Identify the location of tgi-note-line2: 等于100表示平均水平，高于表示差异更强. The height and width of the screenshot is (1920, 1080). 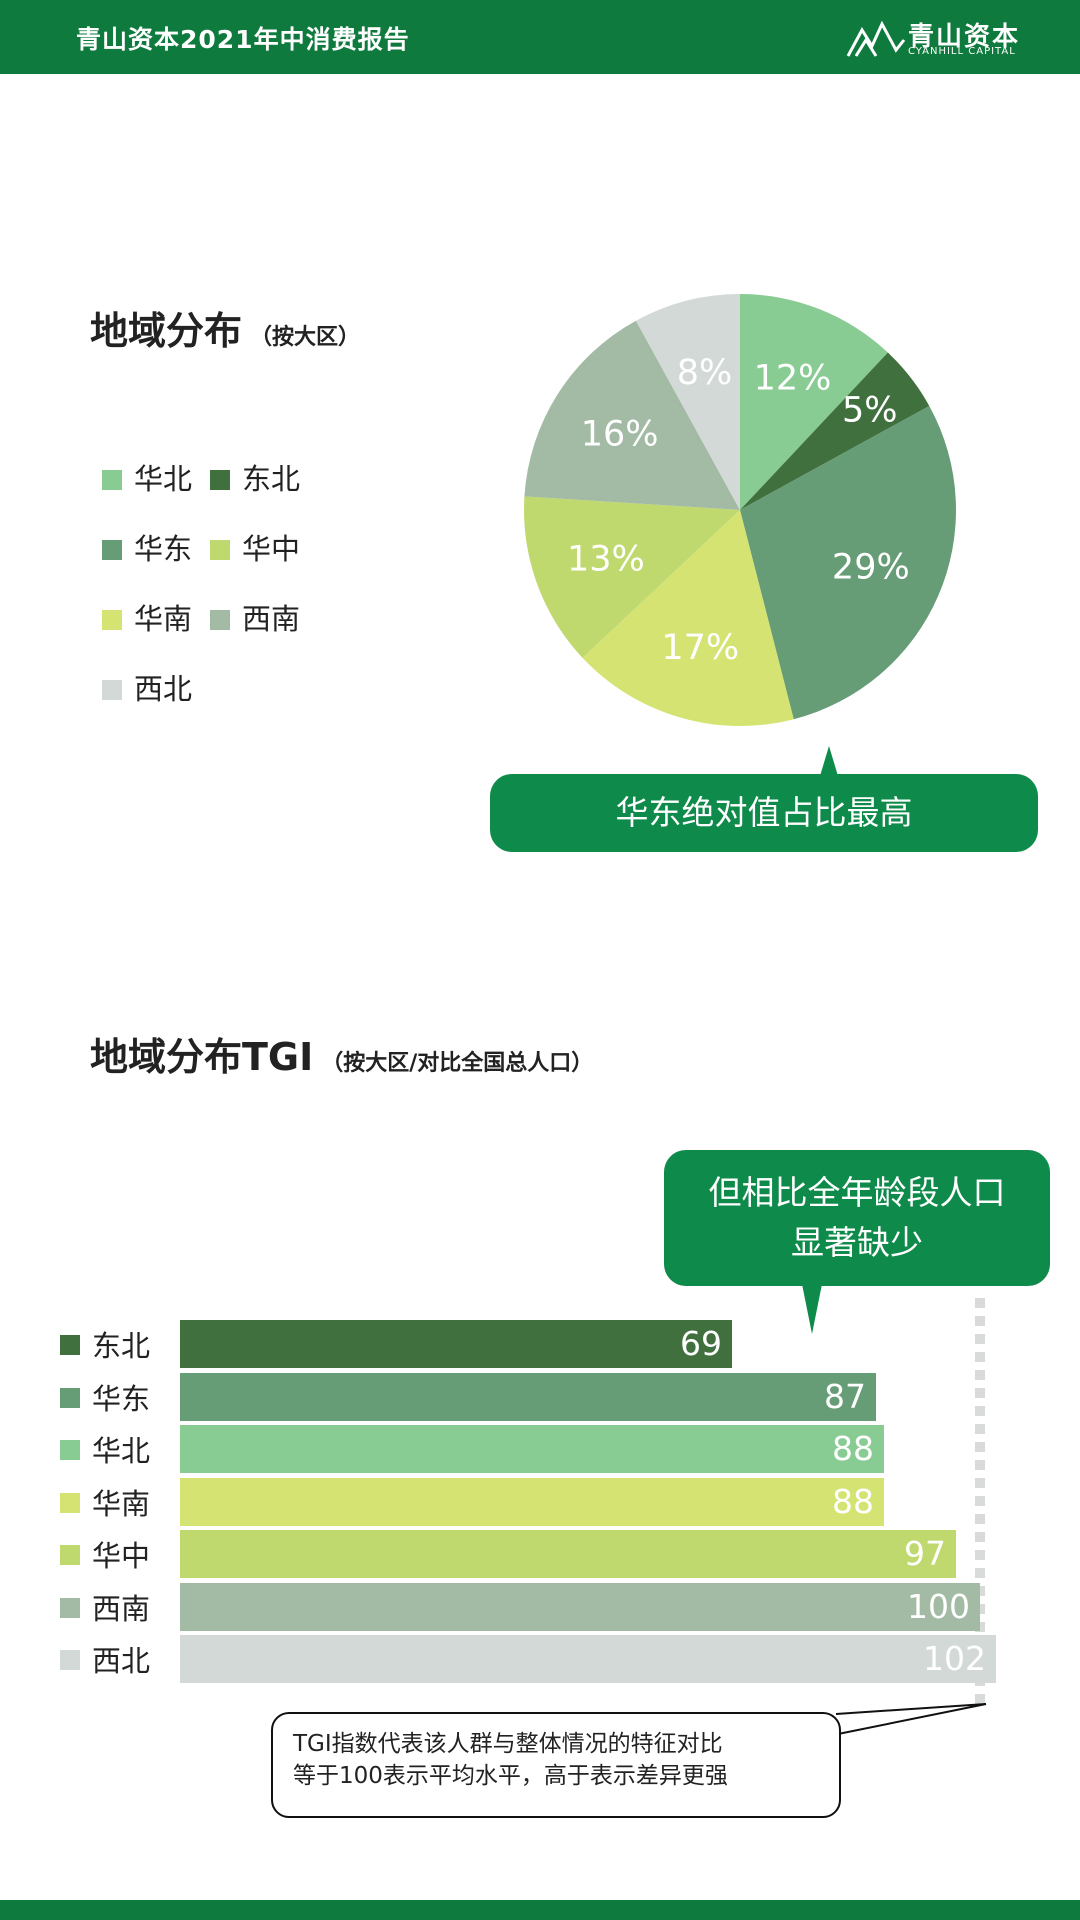
(510, 1776).